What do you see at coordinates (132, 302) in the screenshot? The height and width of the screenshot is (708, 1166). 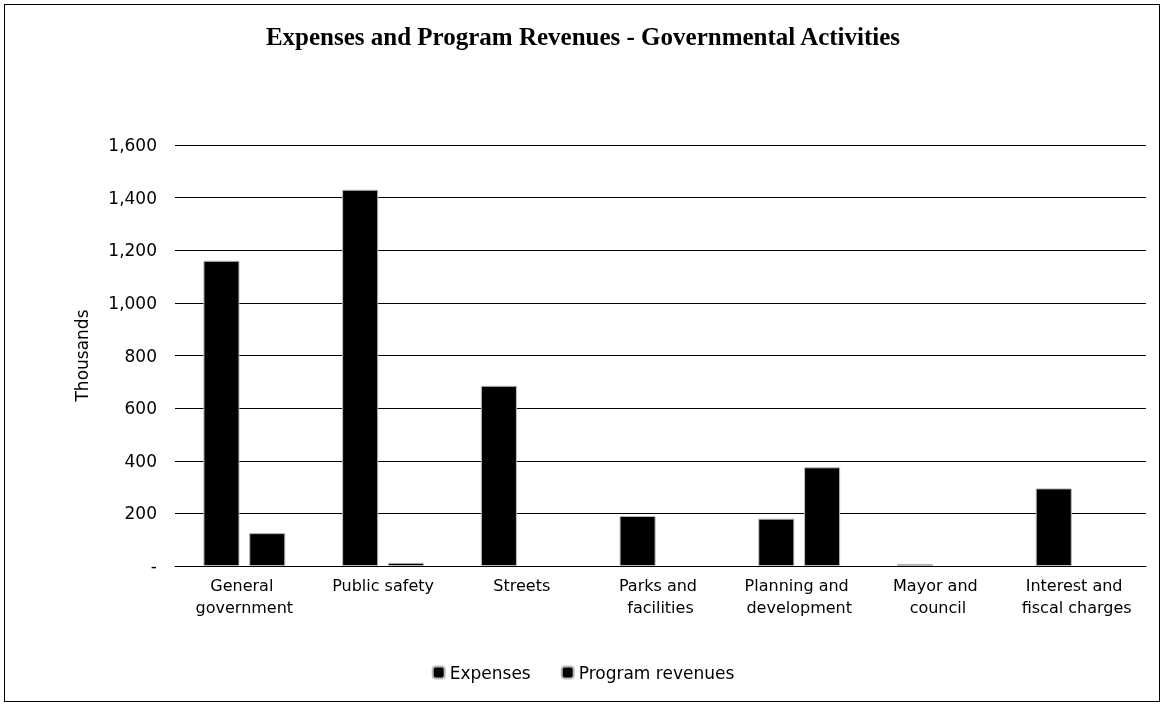 I see `y-tick-label: 1,000` at bounding box center [132, 302].